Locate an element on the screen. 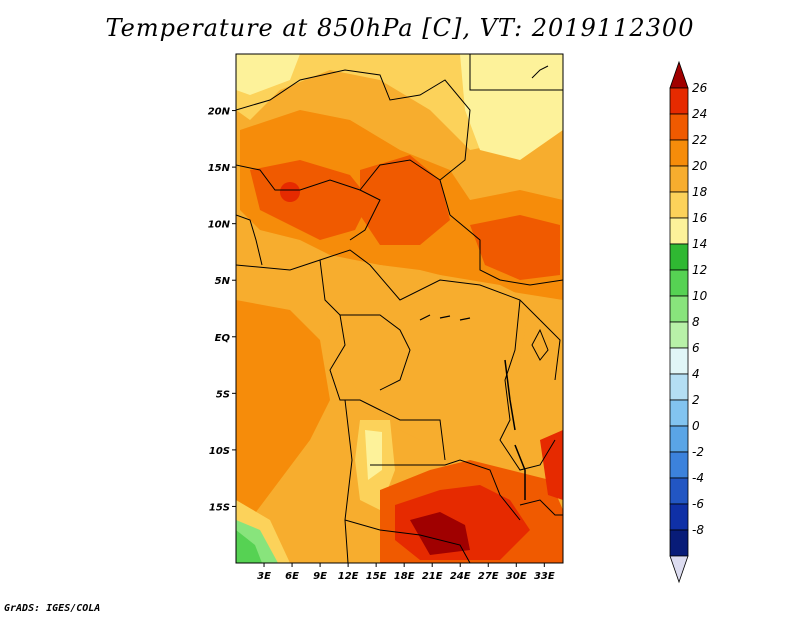 This screenshot has width=800, height=618. colorbar-label: -8 is located at coordinates (698, 530).